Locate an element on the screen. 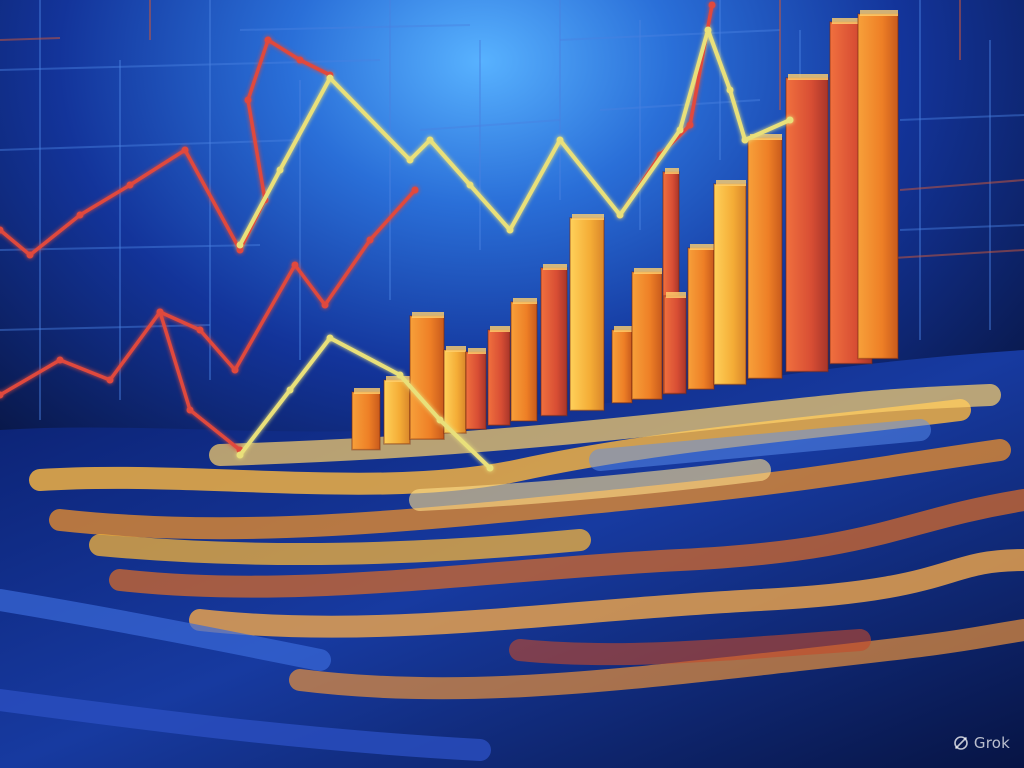 The height and width of the screenshot is (768, 1024). watermark-label: Grok is located at coordinates (991, 743).